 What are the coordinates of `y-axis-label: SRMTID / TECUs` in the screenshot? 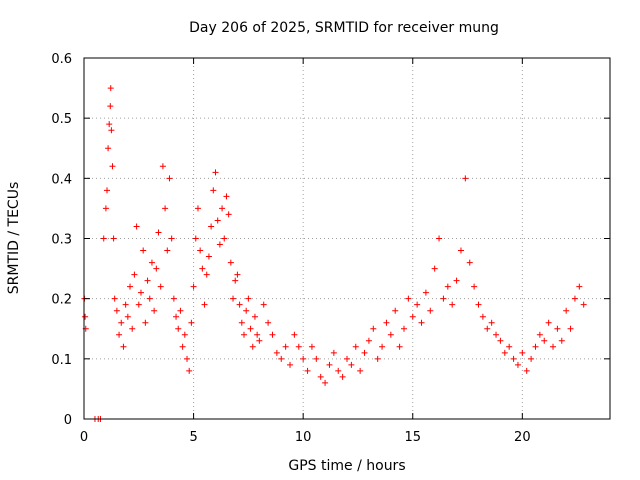 It's located at (14, 238).